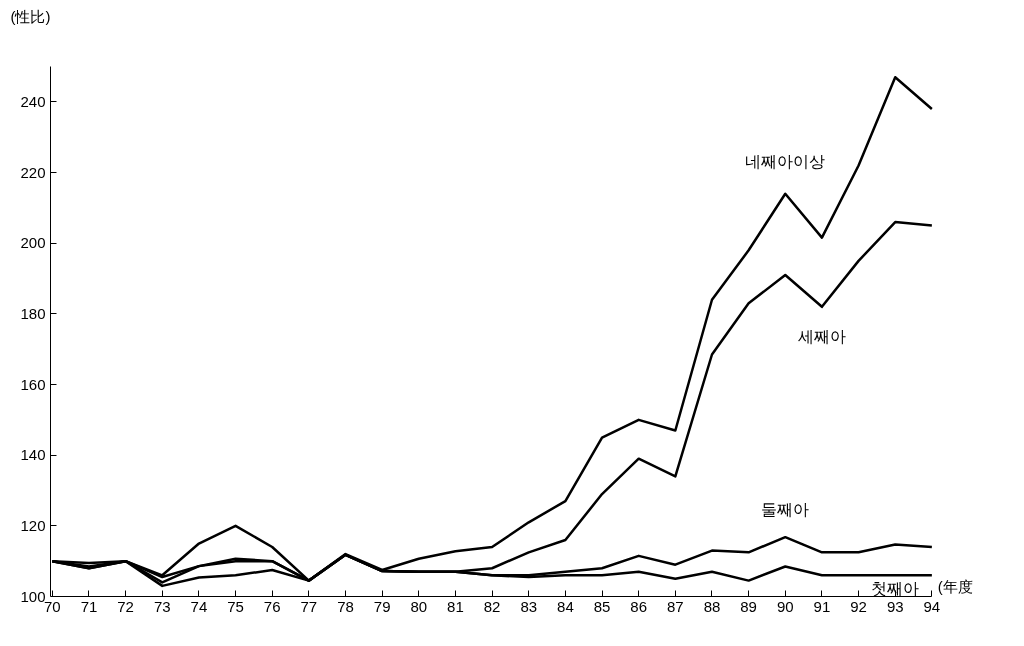 Image resolution: width=1024 pixels, height=646 pixels. What do you see at coordinates (199, 606) in the screenshot?
I see `x-tick-label: 74` at bounding box center [199, 606].